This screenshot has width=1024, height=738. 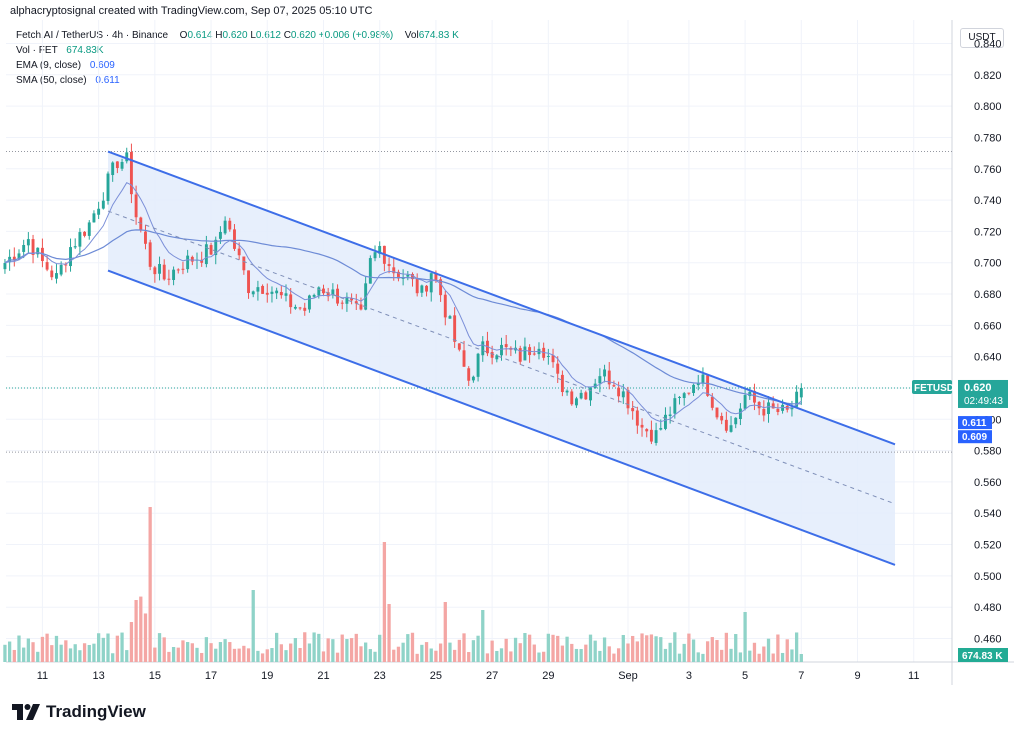 I want to click on symbol-title: Fetch.AI / TetherUS · 4h · Binance, so click(x=92, y=35).